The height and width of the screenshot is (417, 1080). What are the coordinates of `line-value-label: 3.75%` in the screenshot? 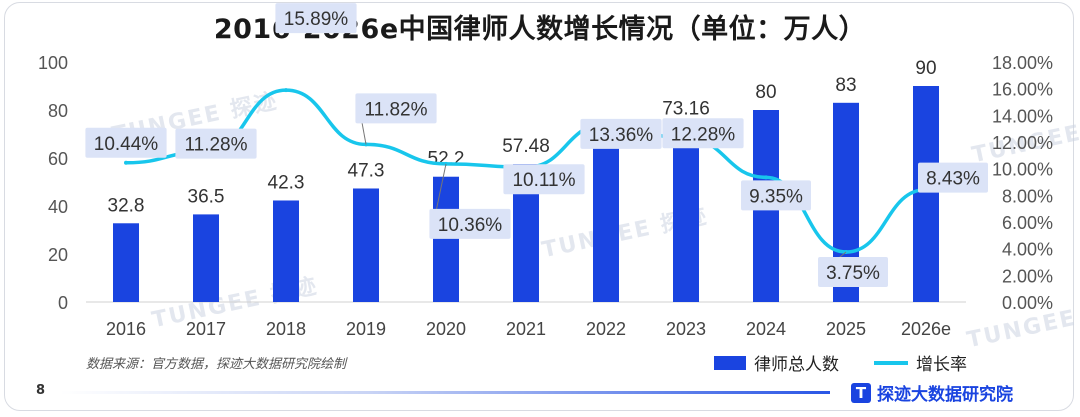 It's located at (853, 273).